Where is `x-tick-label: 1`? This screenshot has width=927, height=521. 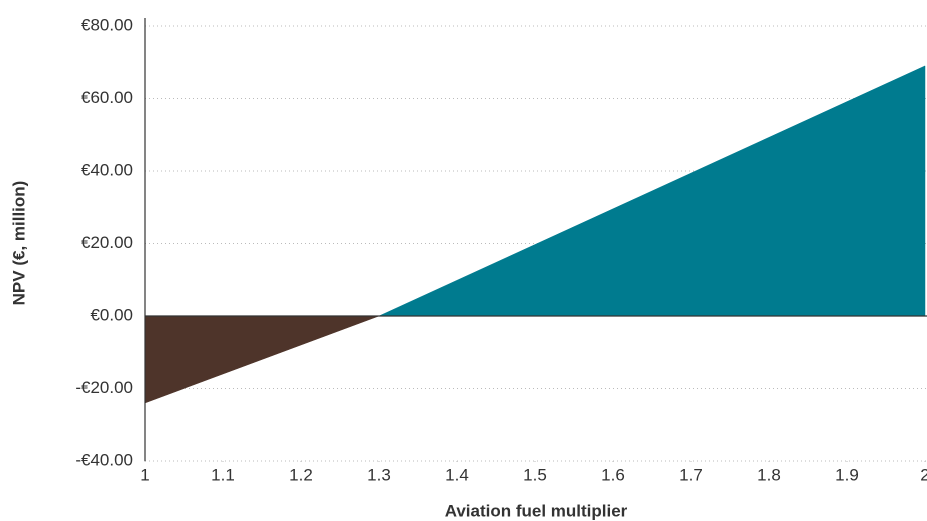
x-tick-label: 1 is located at coordinates (144, 474).